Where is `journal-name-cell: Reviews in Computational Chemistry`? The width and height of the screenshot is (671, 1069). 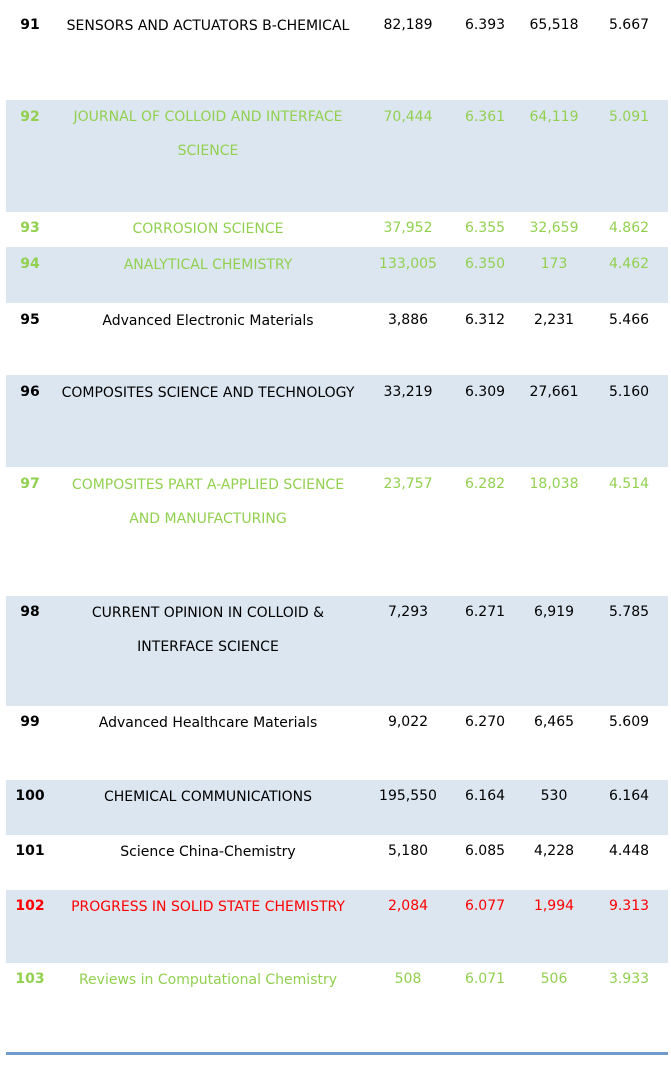
journal-name-cell: Reviews in Computational Chemistry is located at coordinates (208, 980).